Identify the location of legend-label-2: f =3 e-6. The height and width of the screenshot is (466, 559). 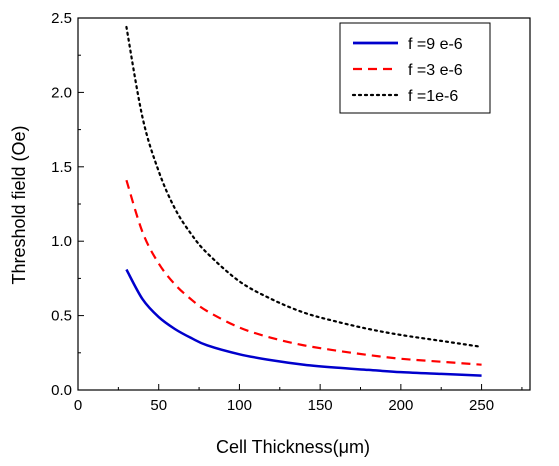
(435, 70).